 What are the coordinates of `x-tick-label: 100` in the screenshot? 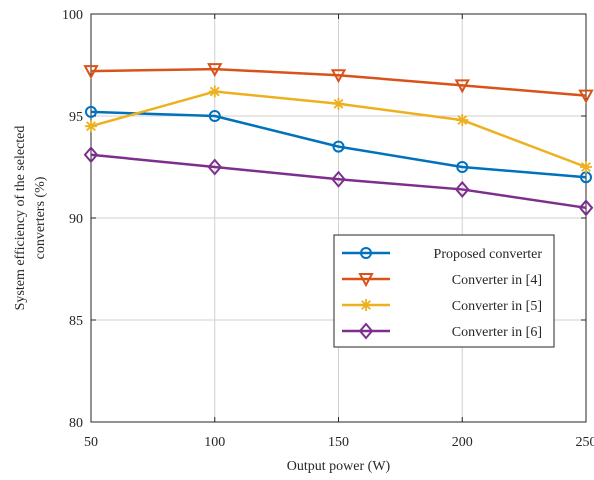 It's located at (214, 442).